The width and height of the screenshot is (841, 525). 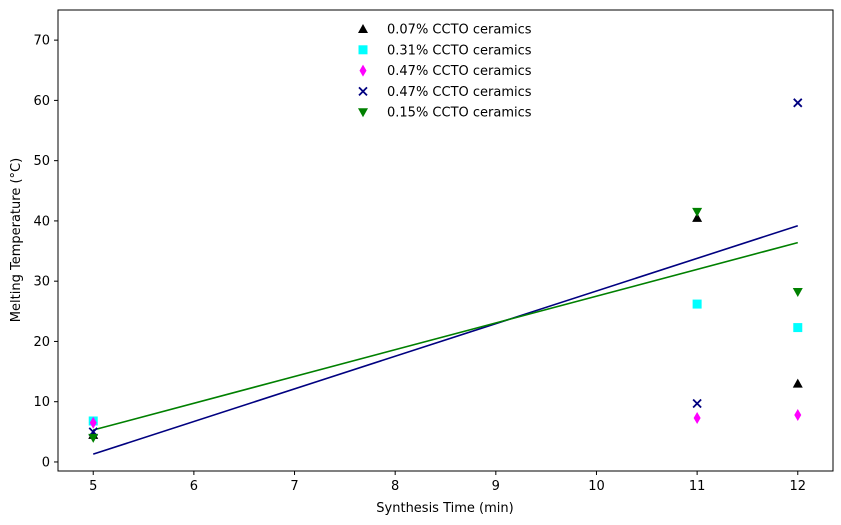 What do you see at coordinates (41, 342) in the screenshot?
I see `y-tick-label: 20` at bounding box center [41, 342].